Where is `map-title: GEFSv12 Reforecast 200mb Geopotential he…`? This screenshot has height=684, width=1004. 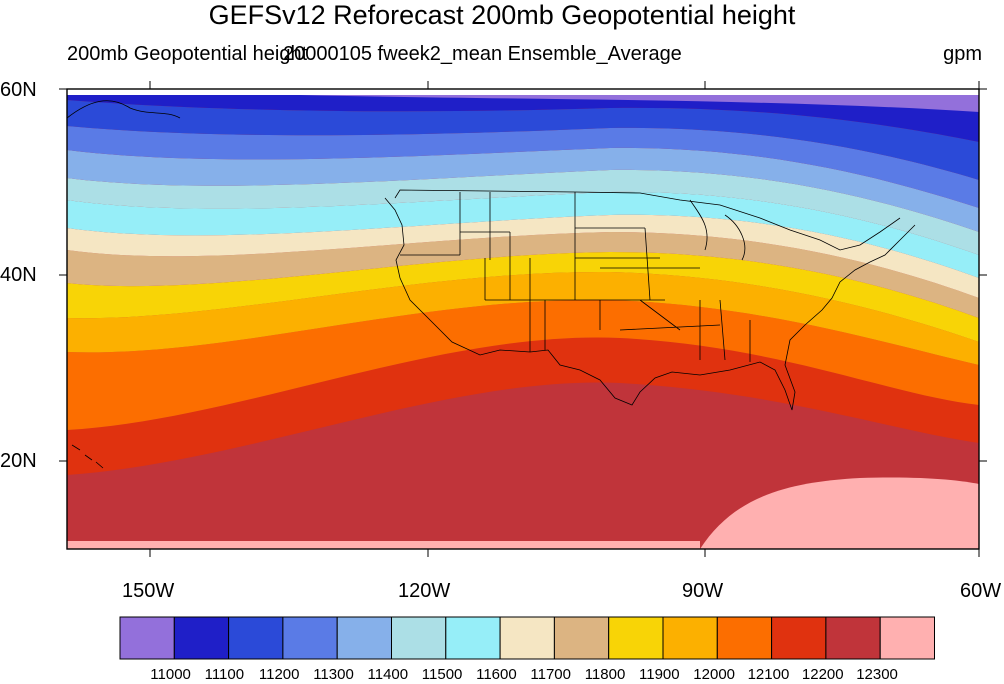 map-title: GEFSv12 Reforecast 200mb Geopotential he… is located at coordinates (502, 15).